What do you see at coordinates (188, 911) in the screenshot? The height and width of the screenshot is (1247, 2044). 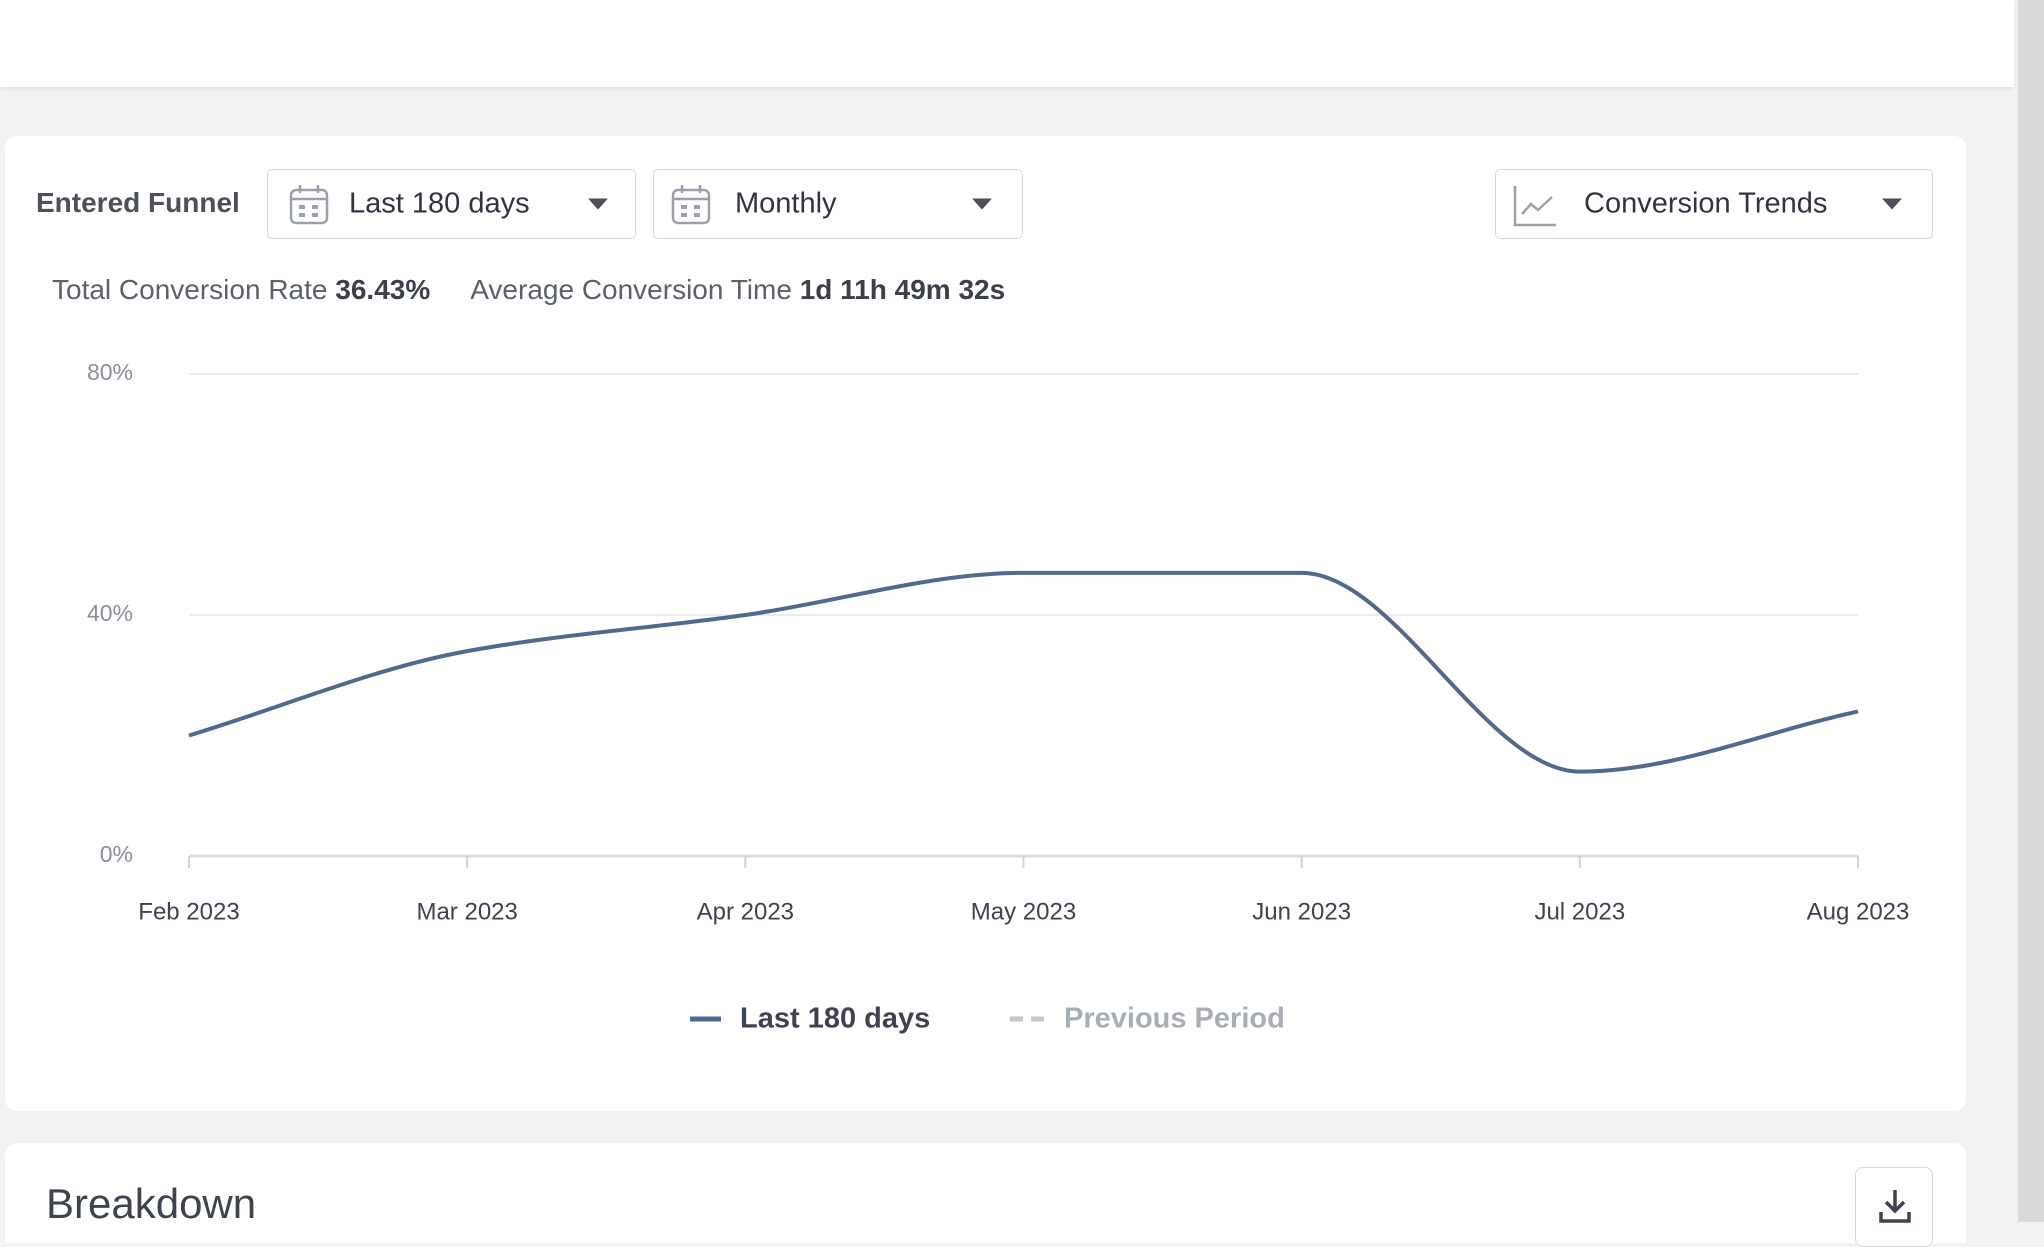 I see `x-tick-label: Feb 2023` at bounding box center [188, 911].